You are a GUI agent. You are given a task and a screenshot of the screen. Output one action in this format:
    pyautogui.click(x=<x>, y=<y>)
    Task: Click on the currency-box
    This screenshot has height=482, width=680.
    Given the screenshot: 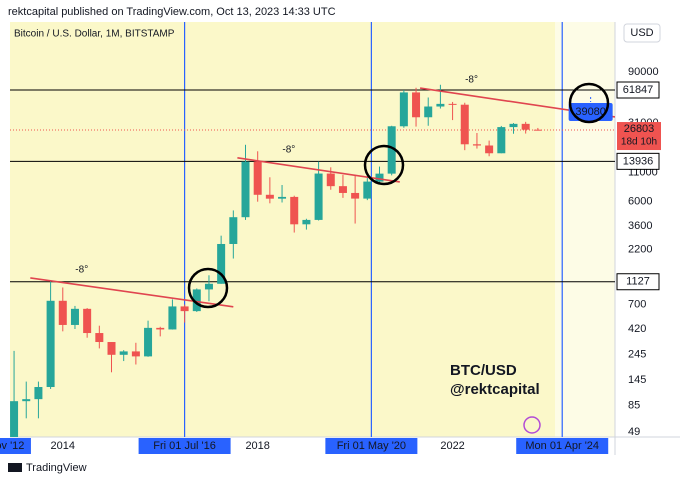 What is the action you would take?
    pyautogui.click(x=642, y=33)
    